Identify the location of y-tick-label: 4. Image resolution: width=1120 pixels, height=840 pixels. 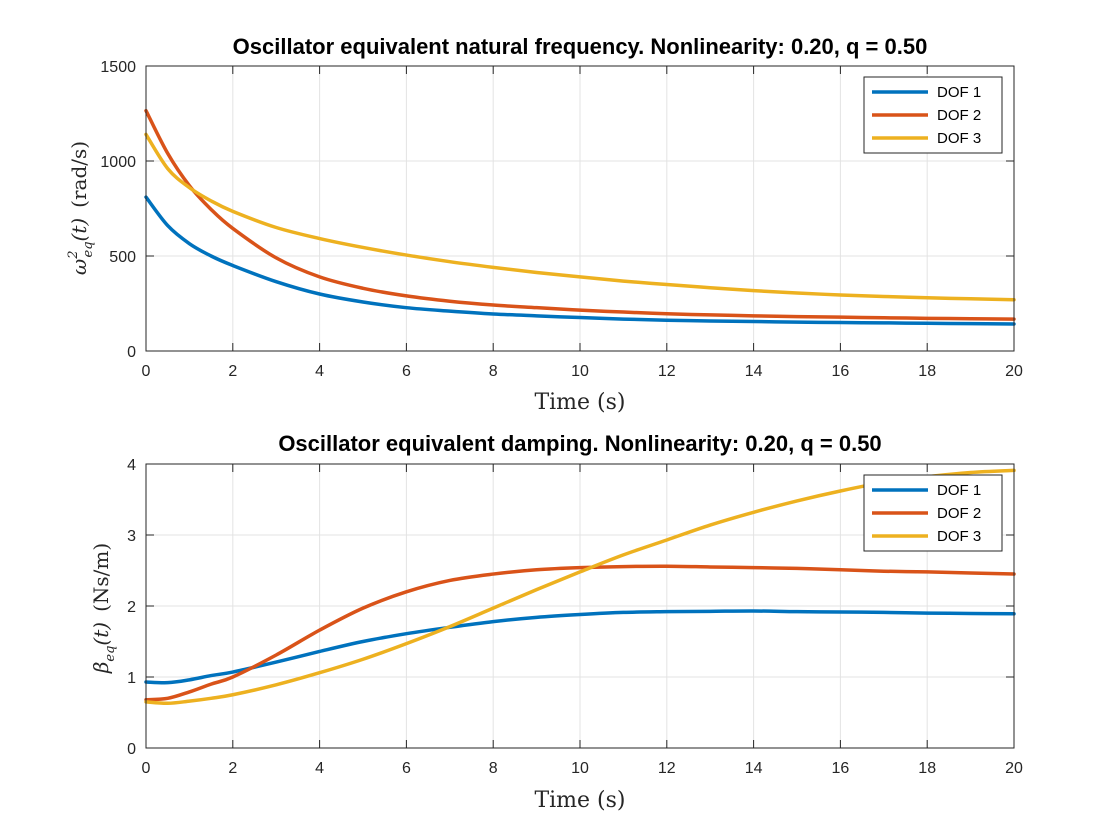
(131, 465).